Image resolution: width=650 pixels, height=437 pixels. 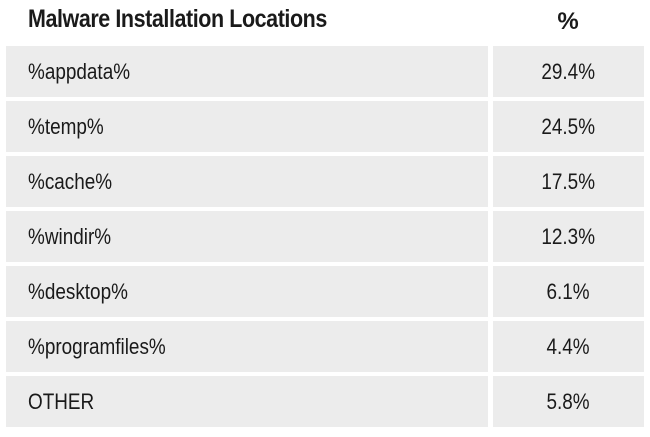 I want to click on percent-cell: 6.1%, so click(x=568, y=291).